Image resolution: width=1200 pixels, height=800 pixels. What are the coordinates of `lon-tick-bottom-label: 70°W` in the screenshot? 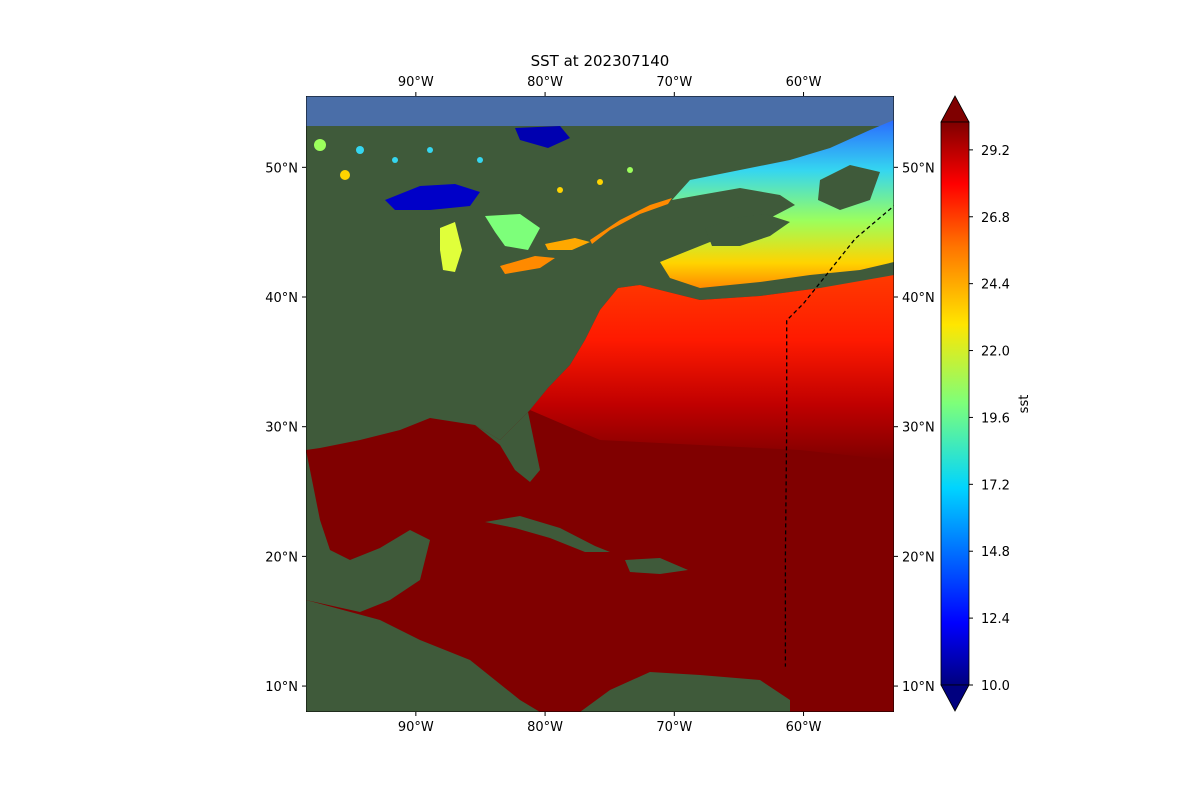 It's located at (674, 727).